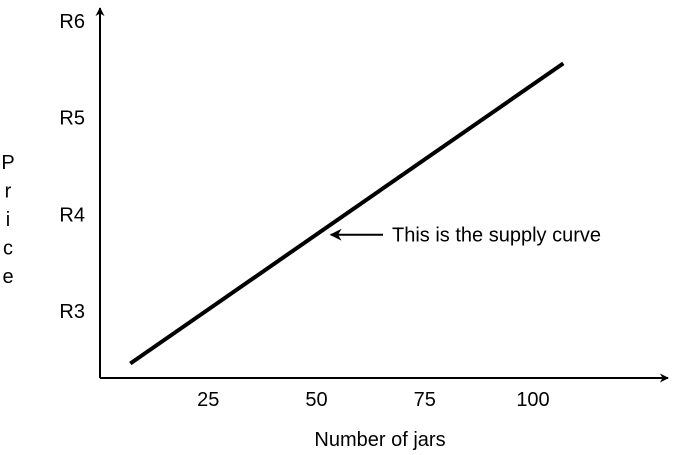 The width and height of the screenshot is (675, 455). I want to click on y-tick-label: R4, so click(72, 215).